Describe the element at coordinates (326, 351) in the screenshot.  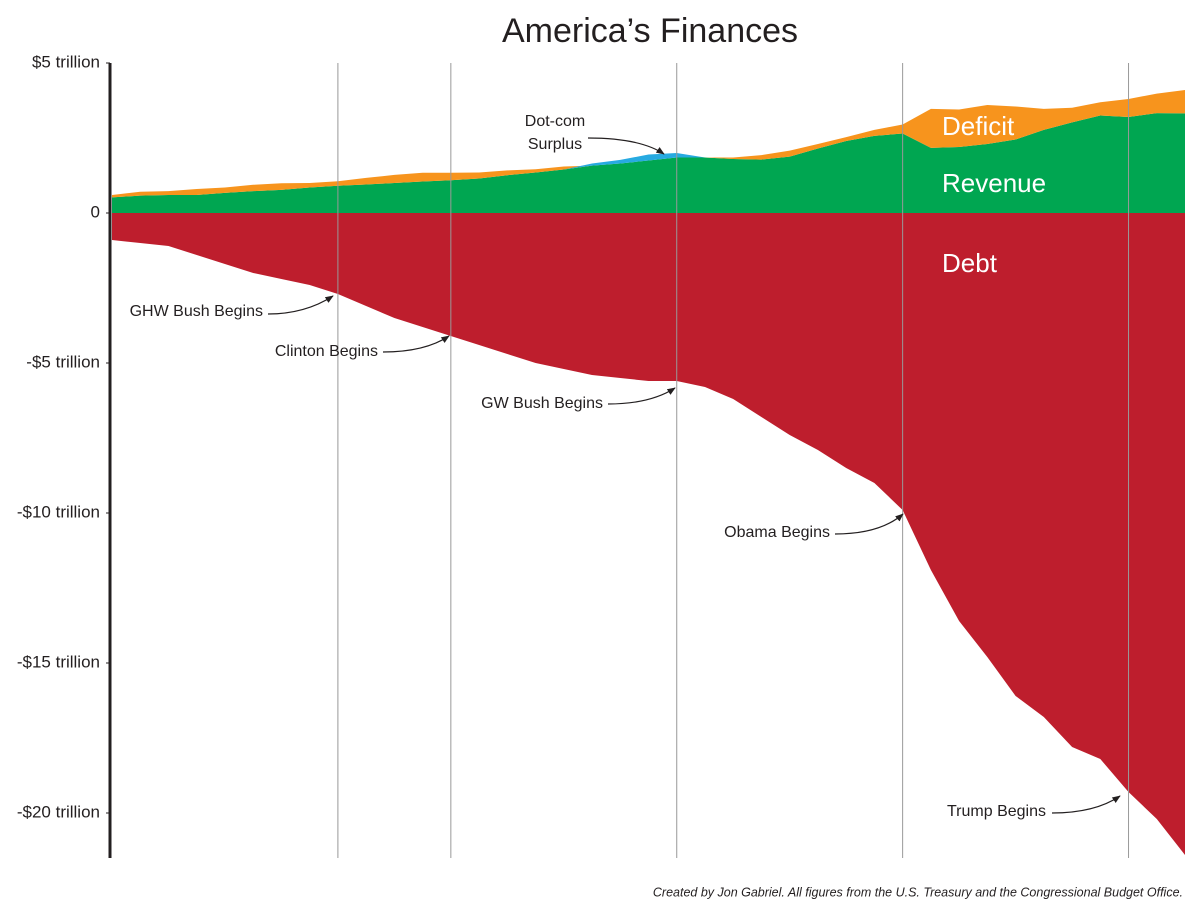
I see `annotation: Clinton Begins` at that location.